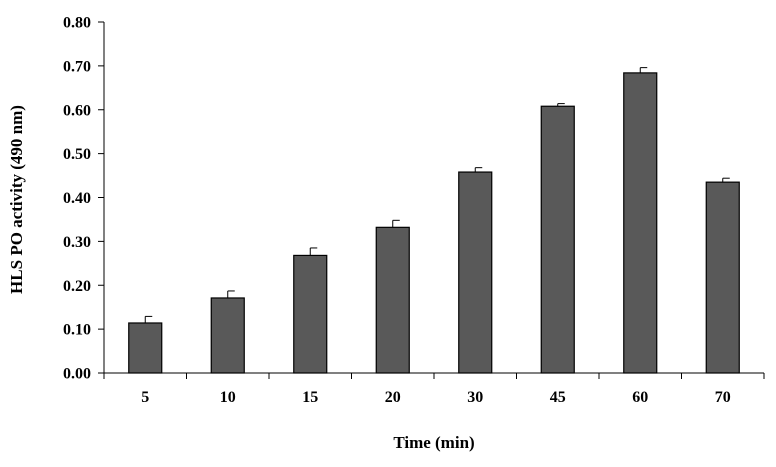 This screenshot has height=467, width=776. Describe the element at coordinates (145, 397) in the screenshot. I see `x-tick-label: 5` at that location.